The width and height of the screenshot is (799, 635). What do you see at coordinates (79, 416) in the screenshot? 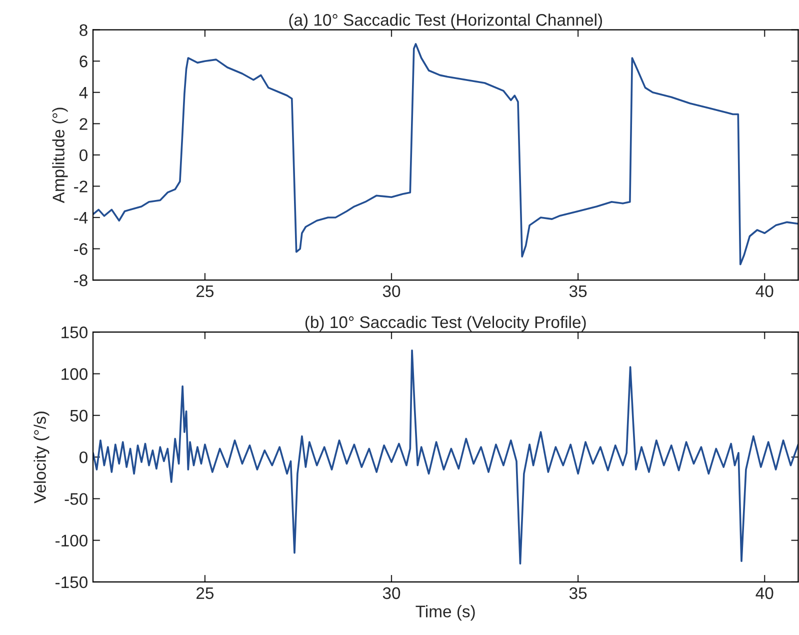
I see `y-tick-label: 50` at bounding box center [79, 416].